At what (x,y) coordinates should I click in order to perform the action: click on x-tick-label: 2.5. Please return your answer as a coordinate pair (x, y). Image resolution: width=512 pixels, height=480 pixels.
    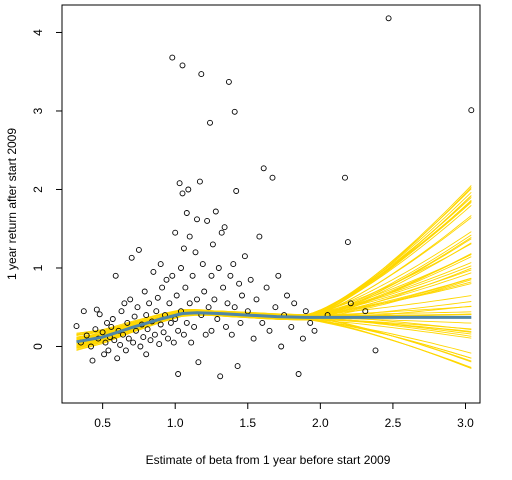
    Looking at the image, I should click on (393, 423).